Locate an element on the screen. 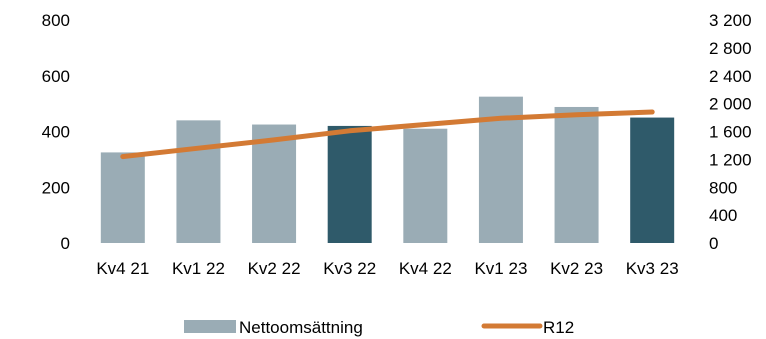  right-tick-label: 0 is located at coordinates (713, 243).